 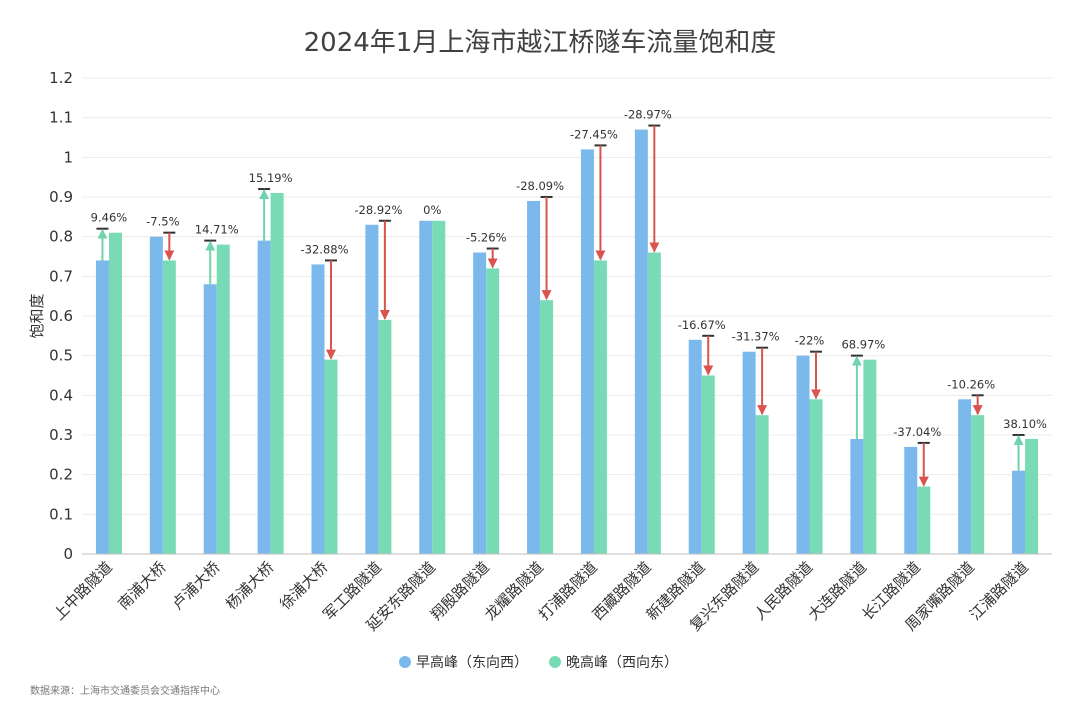 What do you see at coordinates (61, 78) in the screenshot?
I see `y-tick-label: 1.2` at bounding box center [61, 78].